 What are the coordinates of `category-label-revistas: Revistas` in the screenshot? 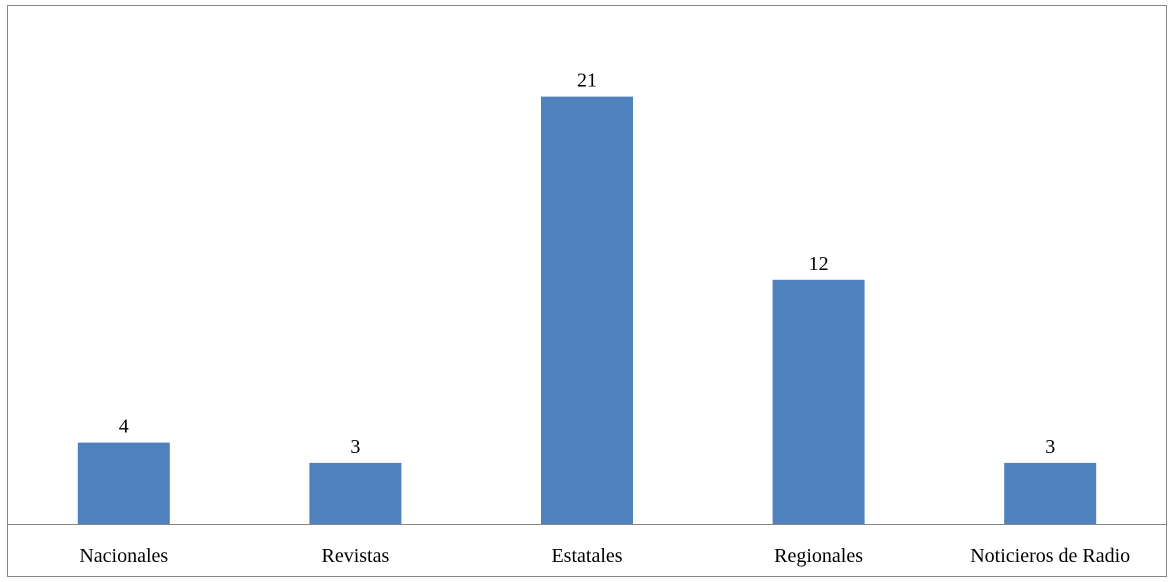 It's located at (356, 556).